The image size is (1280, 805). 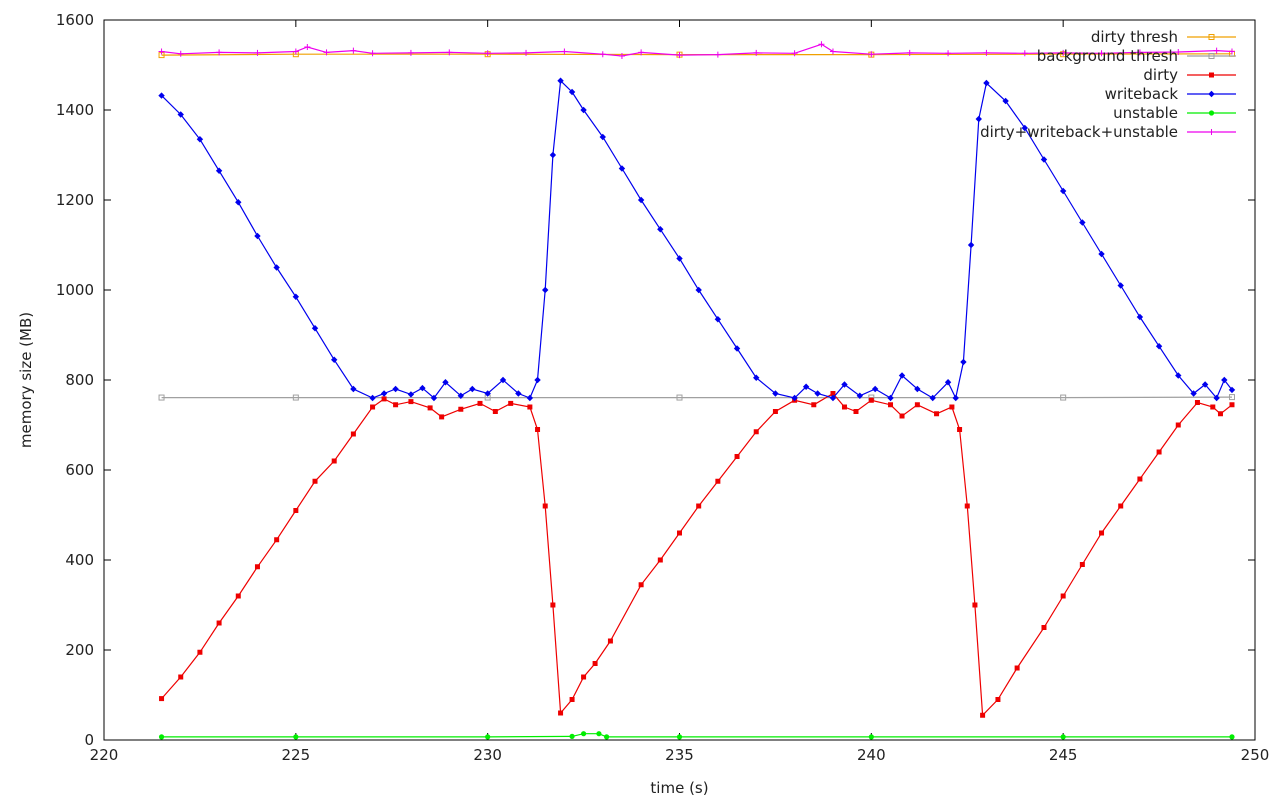 I want to click on y-tick-label: 400, so click(x=79, y=560).